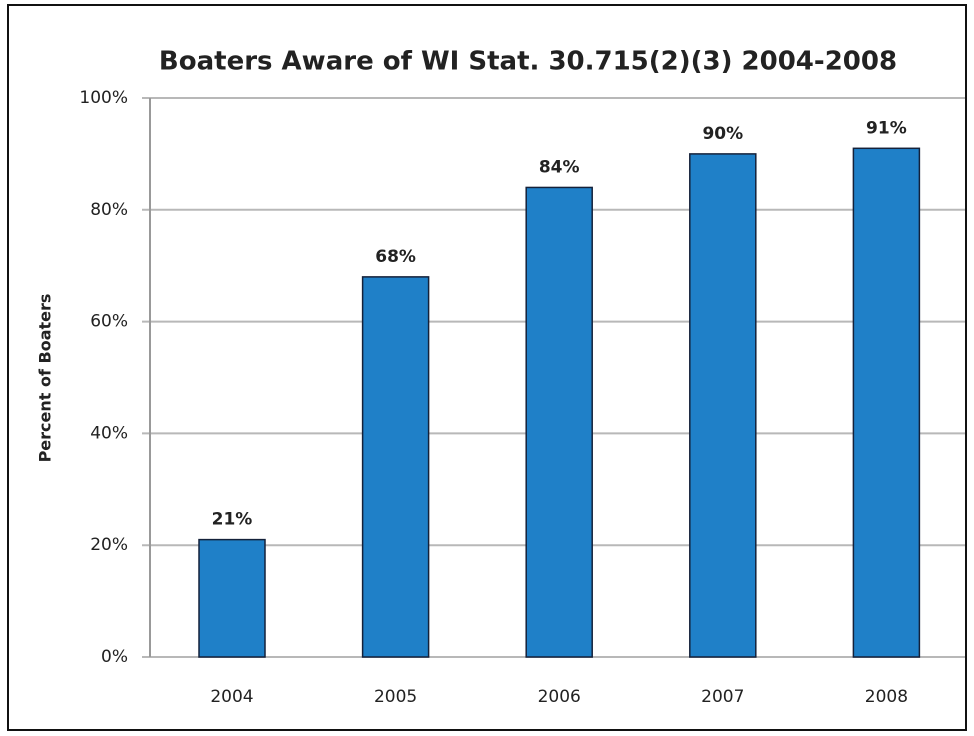 The width and height of the screenshot is (974, 736). Describe the element at coordinates (395, 257) in the screenshot. I see `value-label: 68%` at that location.